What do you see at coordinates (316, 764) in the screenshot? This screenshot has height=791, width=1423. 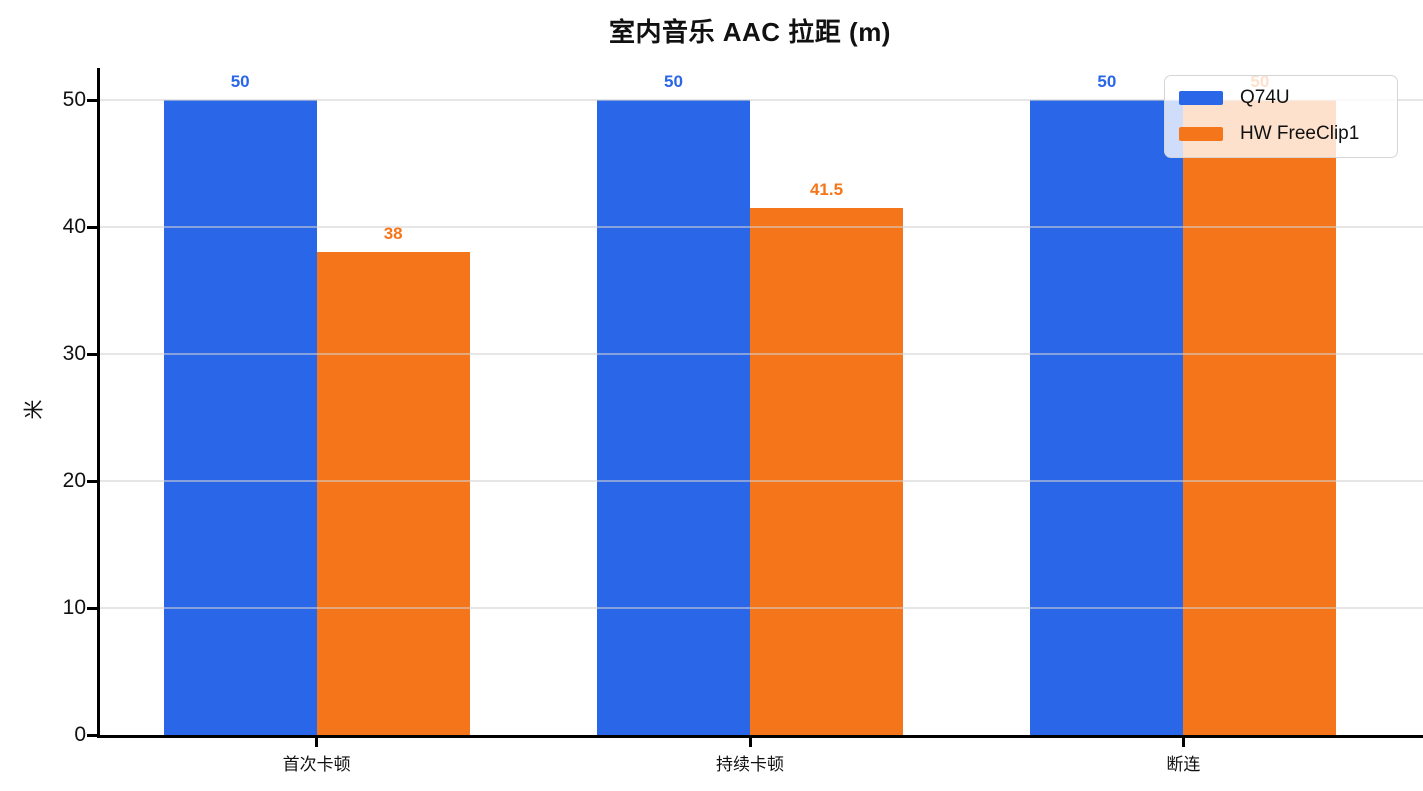 I see `x-tick-label: 首次卡顿` at bounding box center [316, 764].